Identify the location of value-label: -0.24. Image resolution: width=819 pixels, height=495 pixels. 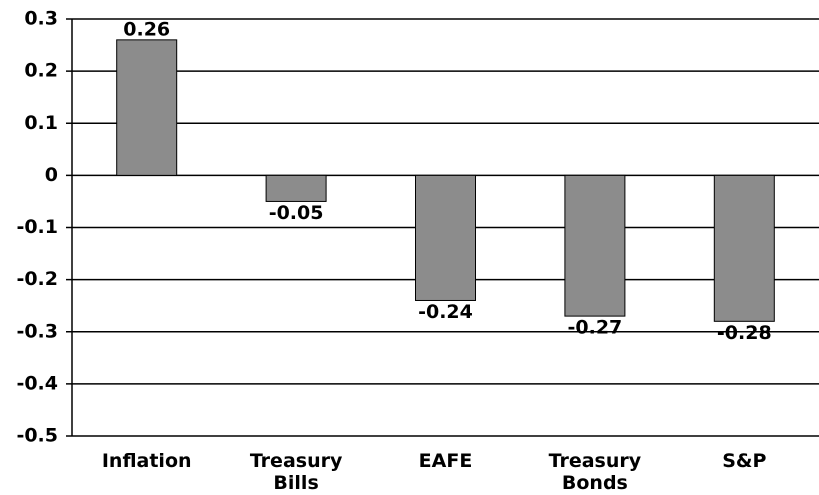
(445, 312).